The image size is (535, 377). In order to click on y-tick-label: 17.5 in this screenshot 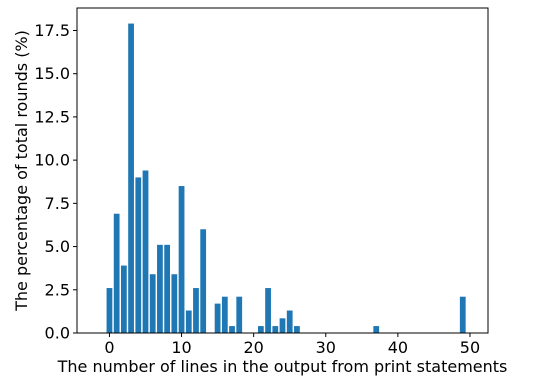, I will do `click(52, 30)`.